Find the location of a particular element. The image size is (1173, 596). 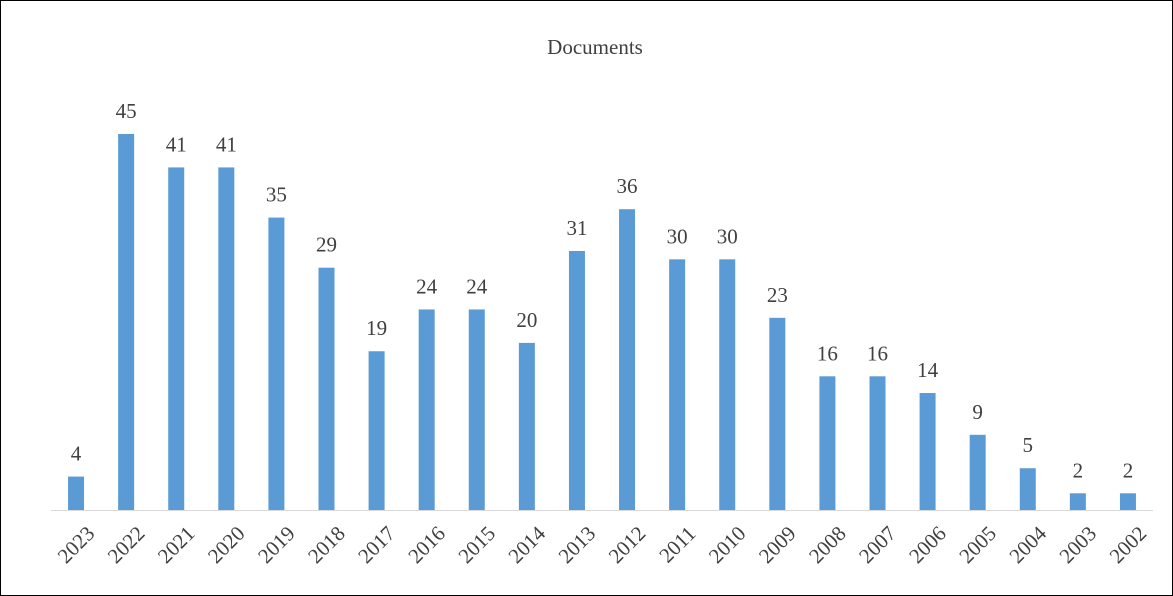

data-label: 14 is located at coordinates (928, 370).